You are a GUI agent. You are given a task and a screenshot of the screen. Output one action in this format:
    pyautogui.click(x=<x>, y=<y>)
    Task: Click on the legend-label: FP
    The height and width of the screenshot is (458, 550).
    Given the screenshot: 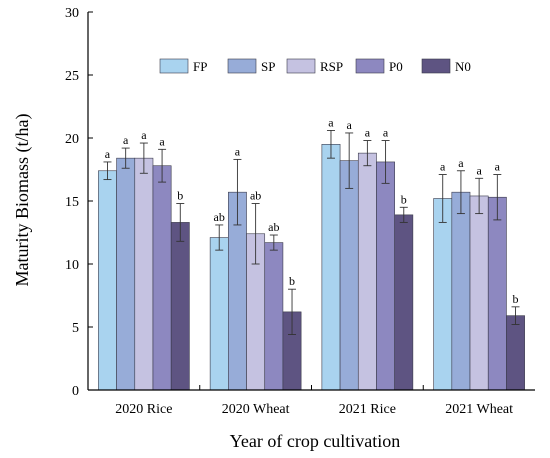 What is the action you would take?
    pyautogui.click(x=200, y=66)
    